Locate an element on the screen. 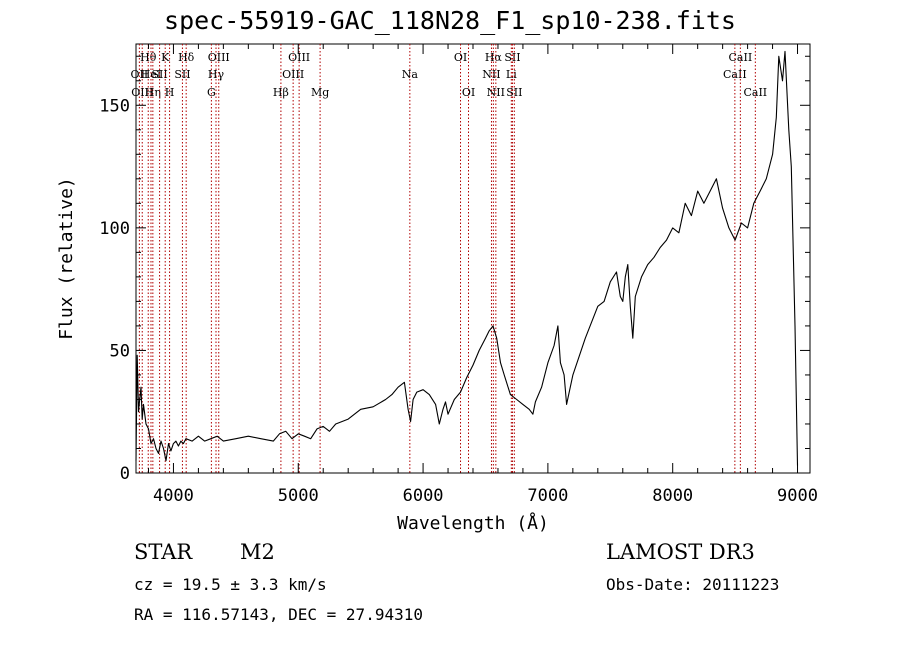 The height and width of the screenshot is (649, 900). x-axis-label: Wavelength (Å) is located at coordinates (473, 523).